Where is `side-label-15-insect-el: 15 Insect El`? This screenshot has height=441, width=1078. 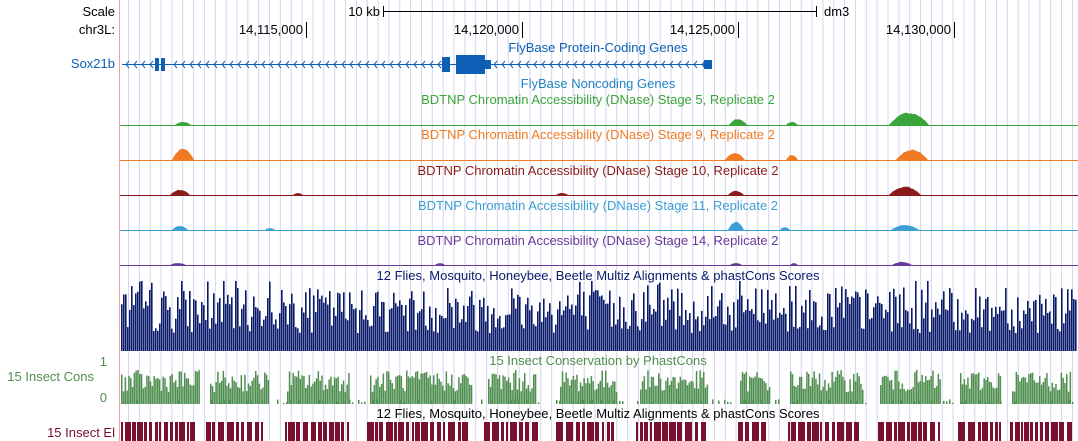 side-label-15-insect-el: 15 Insect El is located at coordinates (81, 432).